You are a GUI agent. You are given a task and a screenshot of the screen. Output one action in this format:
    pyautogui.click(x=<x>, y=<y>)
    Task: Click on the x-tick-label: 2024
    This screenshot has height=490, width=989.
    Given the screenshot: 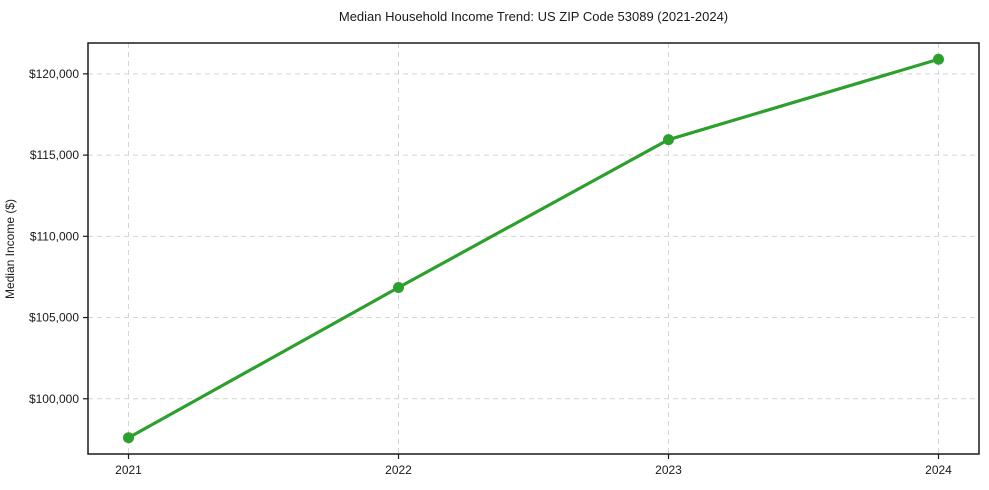 What is the action you would take?
    pyautogui.click(x=938, y=470)
    